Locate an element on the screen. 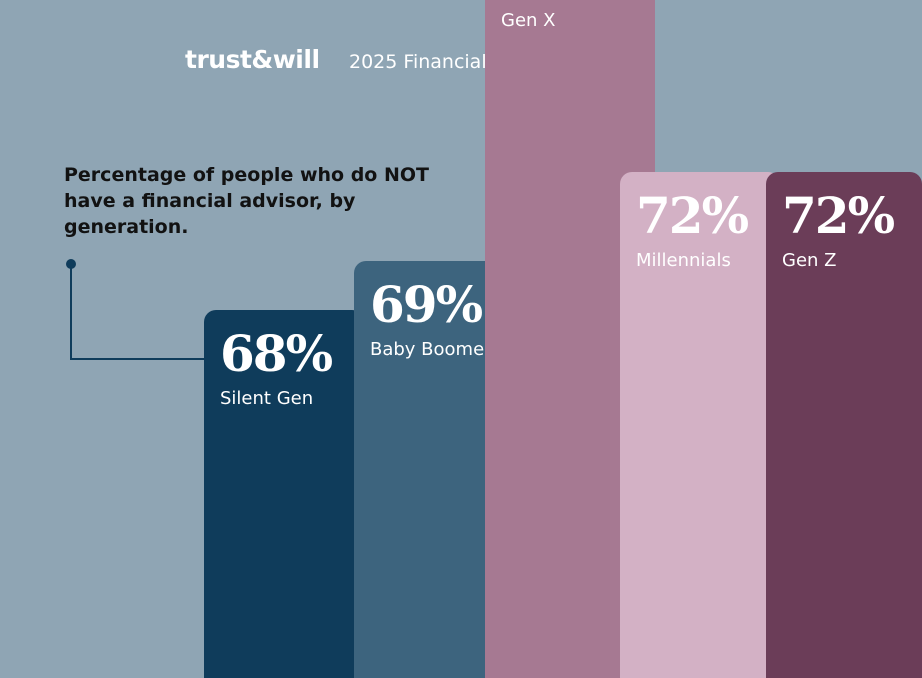 Image resolution: width=922 pixels, height=678 pixels. bar-category-label: Silent Gen is located at coordinates (267, 398).